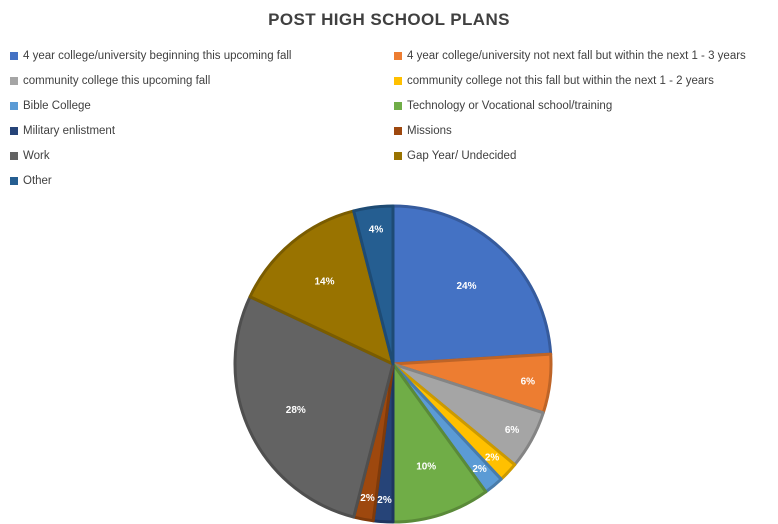 The image size is (778, 524). Describe the element at coordinates (117, 81) in the screenshot. I see `legend-label: community college this upcoming fall` at that location.